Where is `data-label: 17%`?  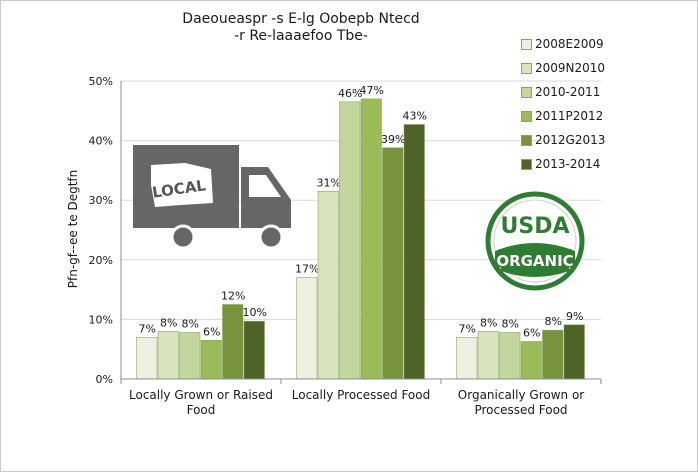 data-label: 17% is located at coordinates (307, 269).